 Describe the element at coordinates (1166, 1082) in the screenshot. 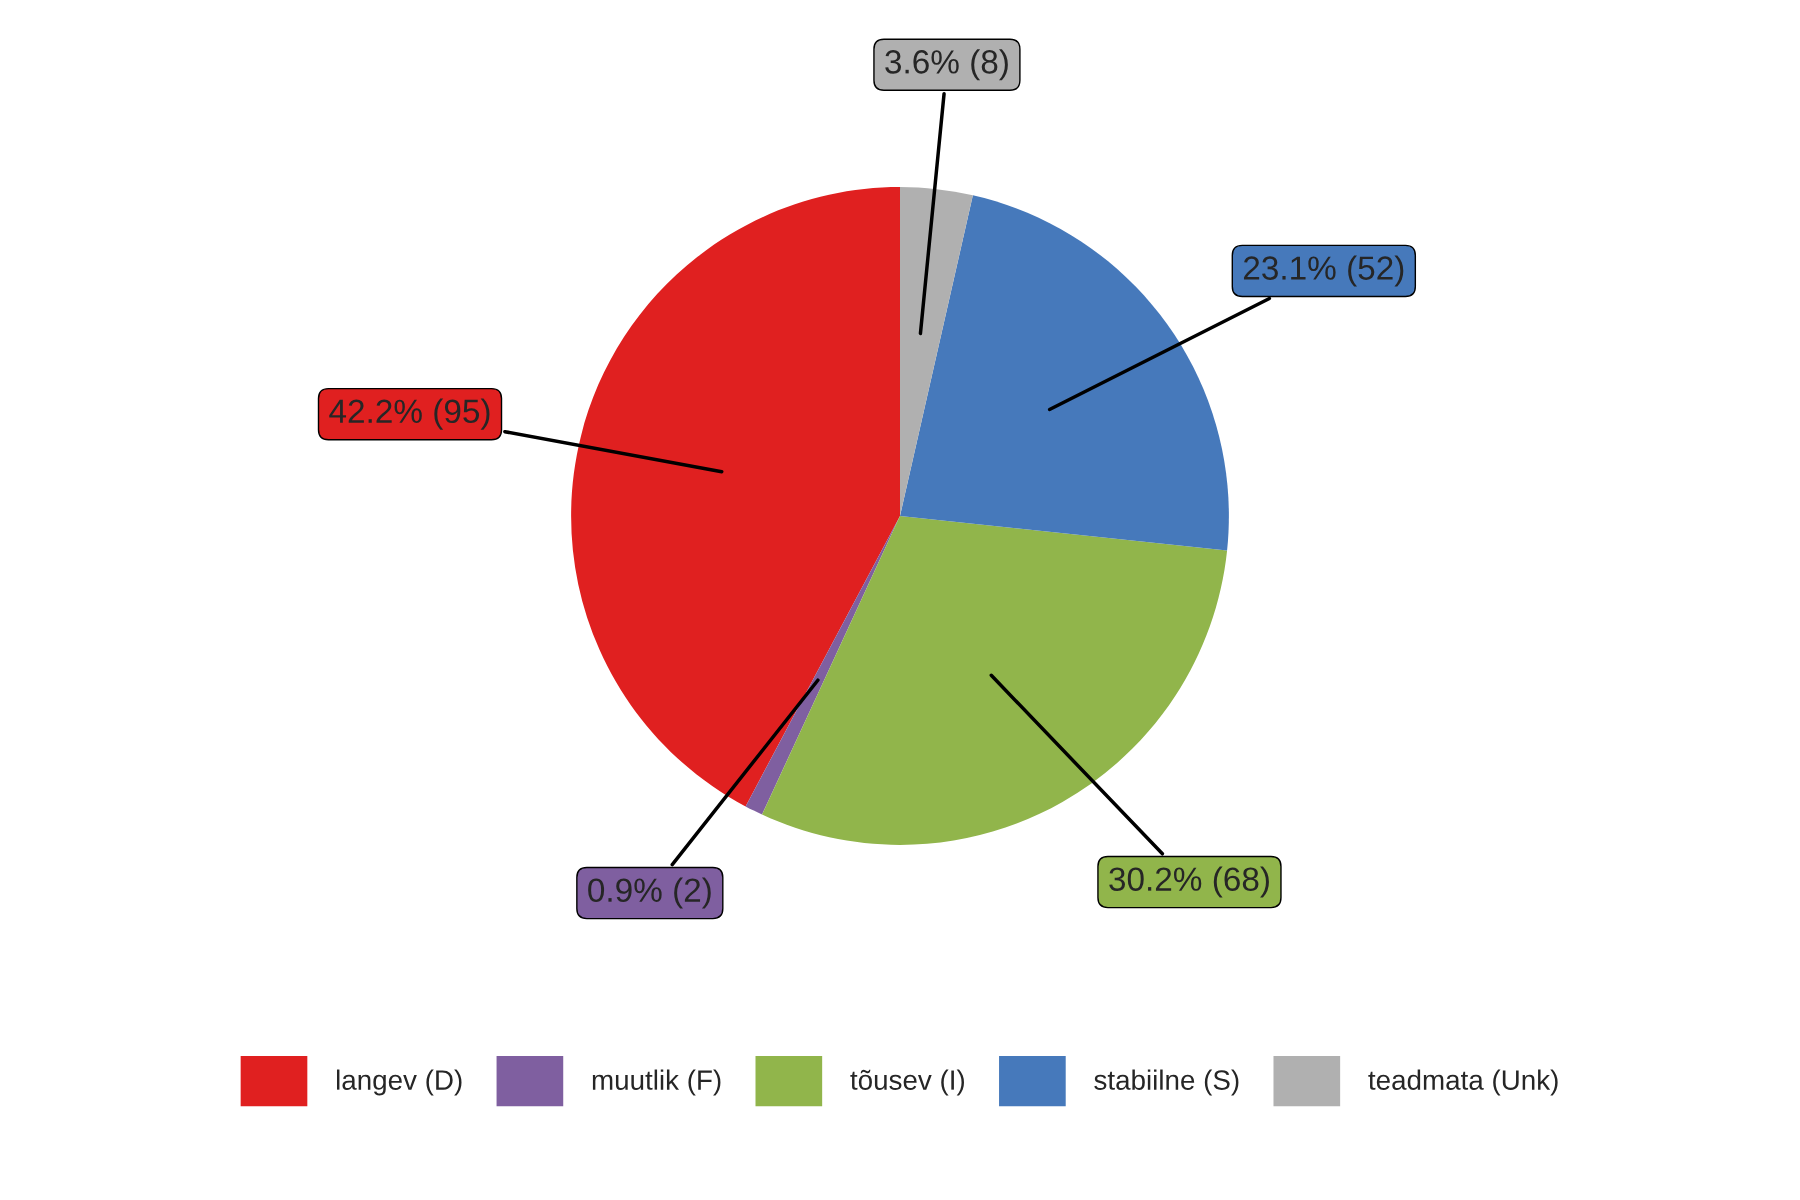

I see `legend-label: stabiilne (S)` at that location.